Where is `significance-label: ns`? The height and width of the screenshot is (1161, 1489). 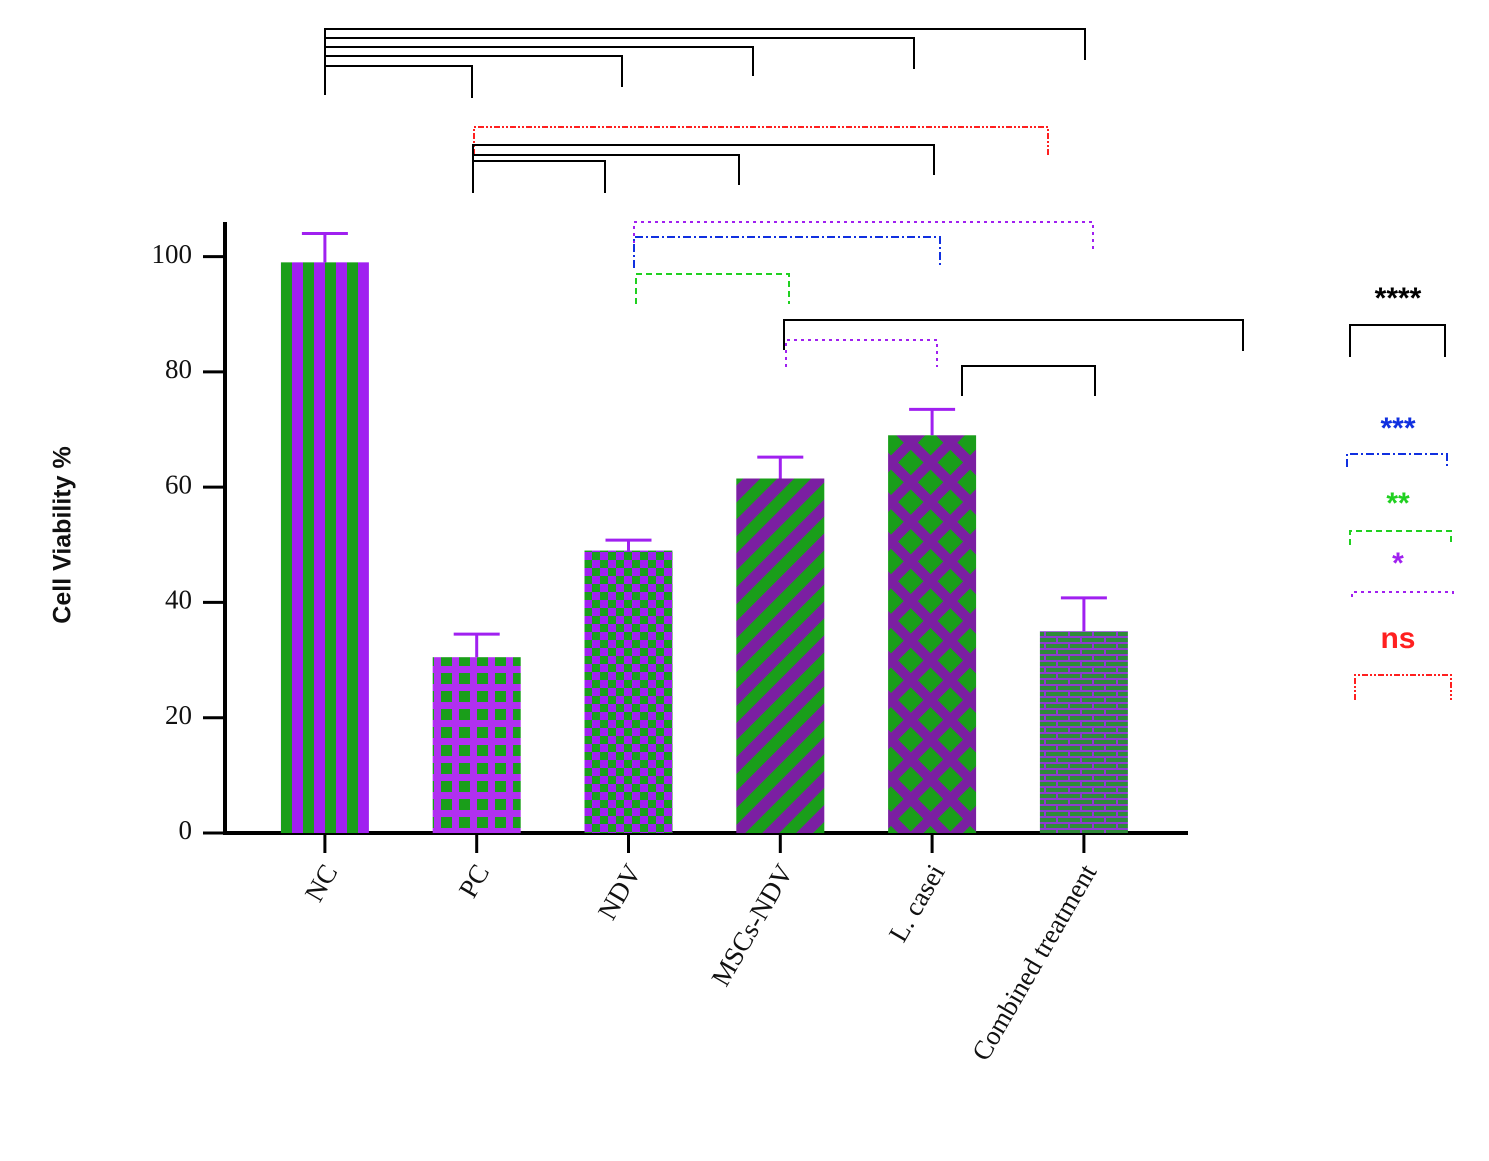
significance-label: ns is located at coordinates (1397, 638).